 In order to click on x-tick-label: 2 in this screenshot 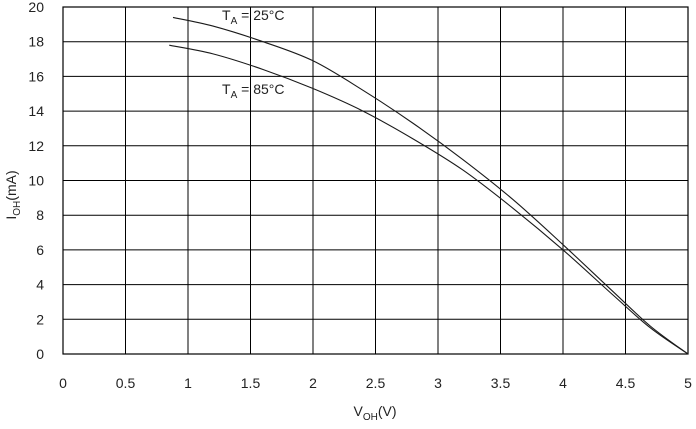, I will do `click(313, 383)`.